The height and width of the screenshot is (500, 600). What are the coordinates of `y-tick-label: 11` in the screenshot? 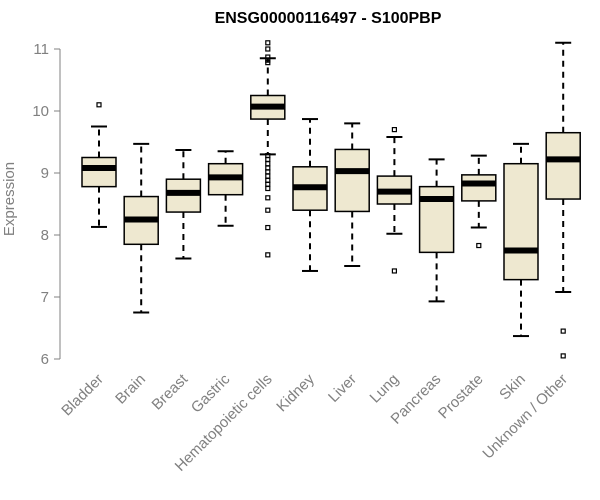 It's located at (41, 49).